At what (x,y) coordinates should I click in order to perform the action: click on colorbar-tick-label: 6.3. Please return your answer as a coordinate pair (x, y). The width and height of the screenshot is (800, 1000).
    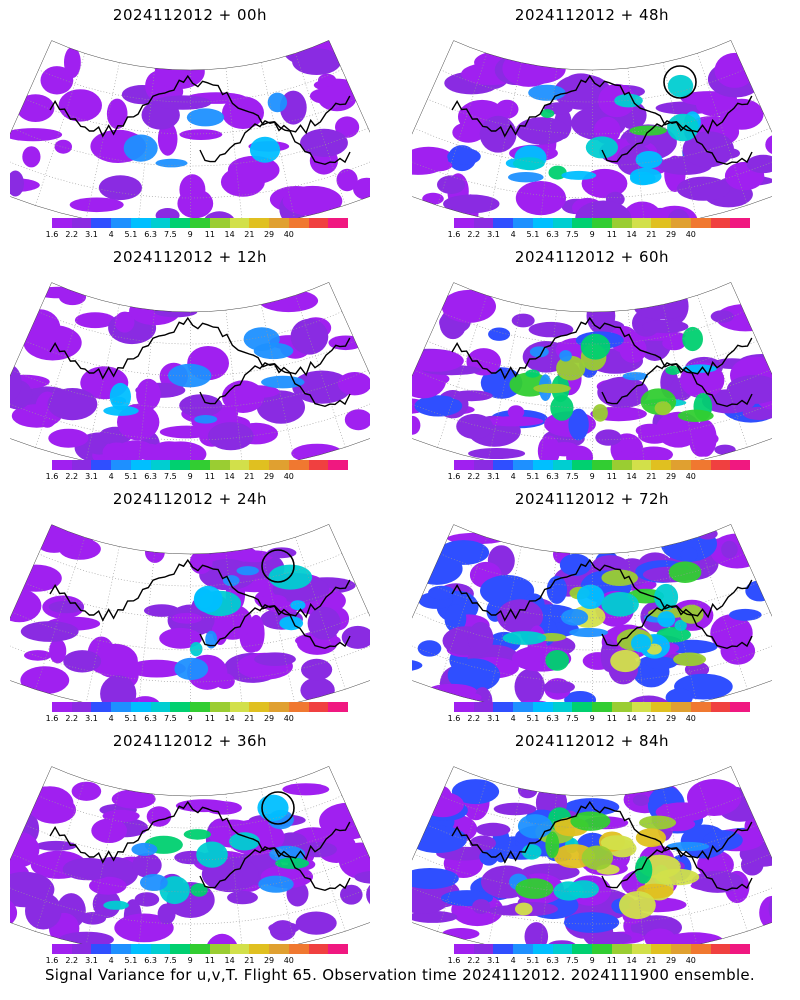
    Looking at the image, I should click on (553, 718).